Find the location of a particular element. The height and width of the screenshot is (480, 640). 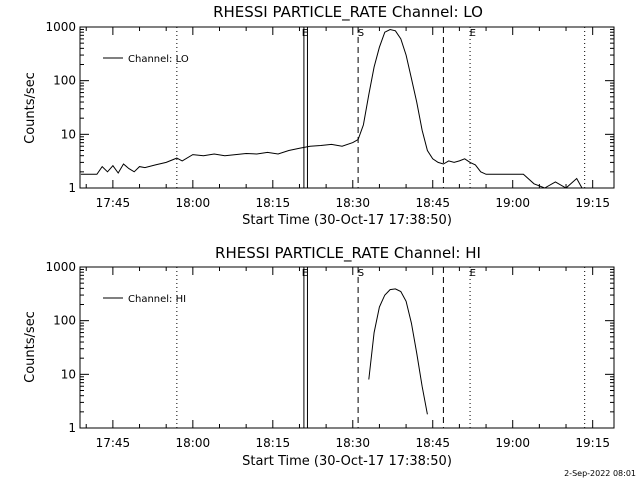

chart-title-hi: RHESSI PARTICLE_RATE Channel: HI is located at coordinates (348, 253).